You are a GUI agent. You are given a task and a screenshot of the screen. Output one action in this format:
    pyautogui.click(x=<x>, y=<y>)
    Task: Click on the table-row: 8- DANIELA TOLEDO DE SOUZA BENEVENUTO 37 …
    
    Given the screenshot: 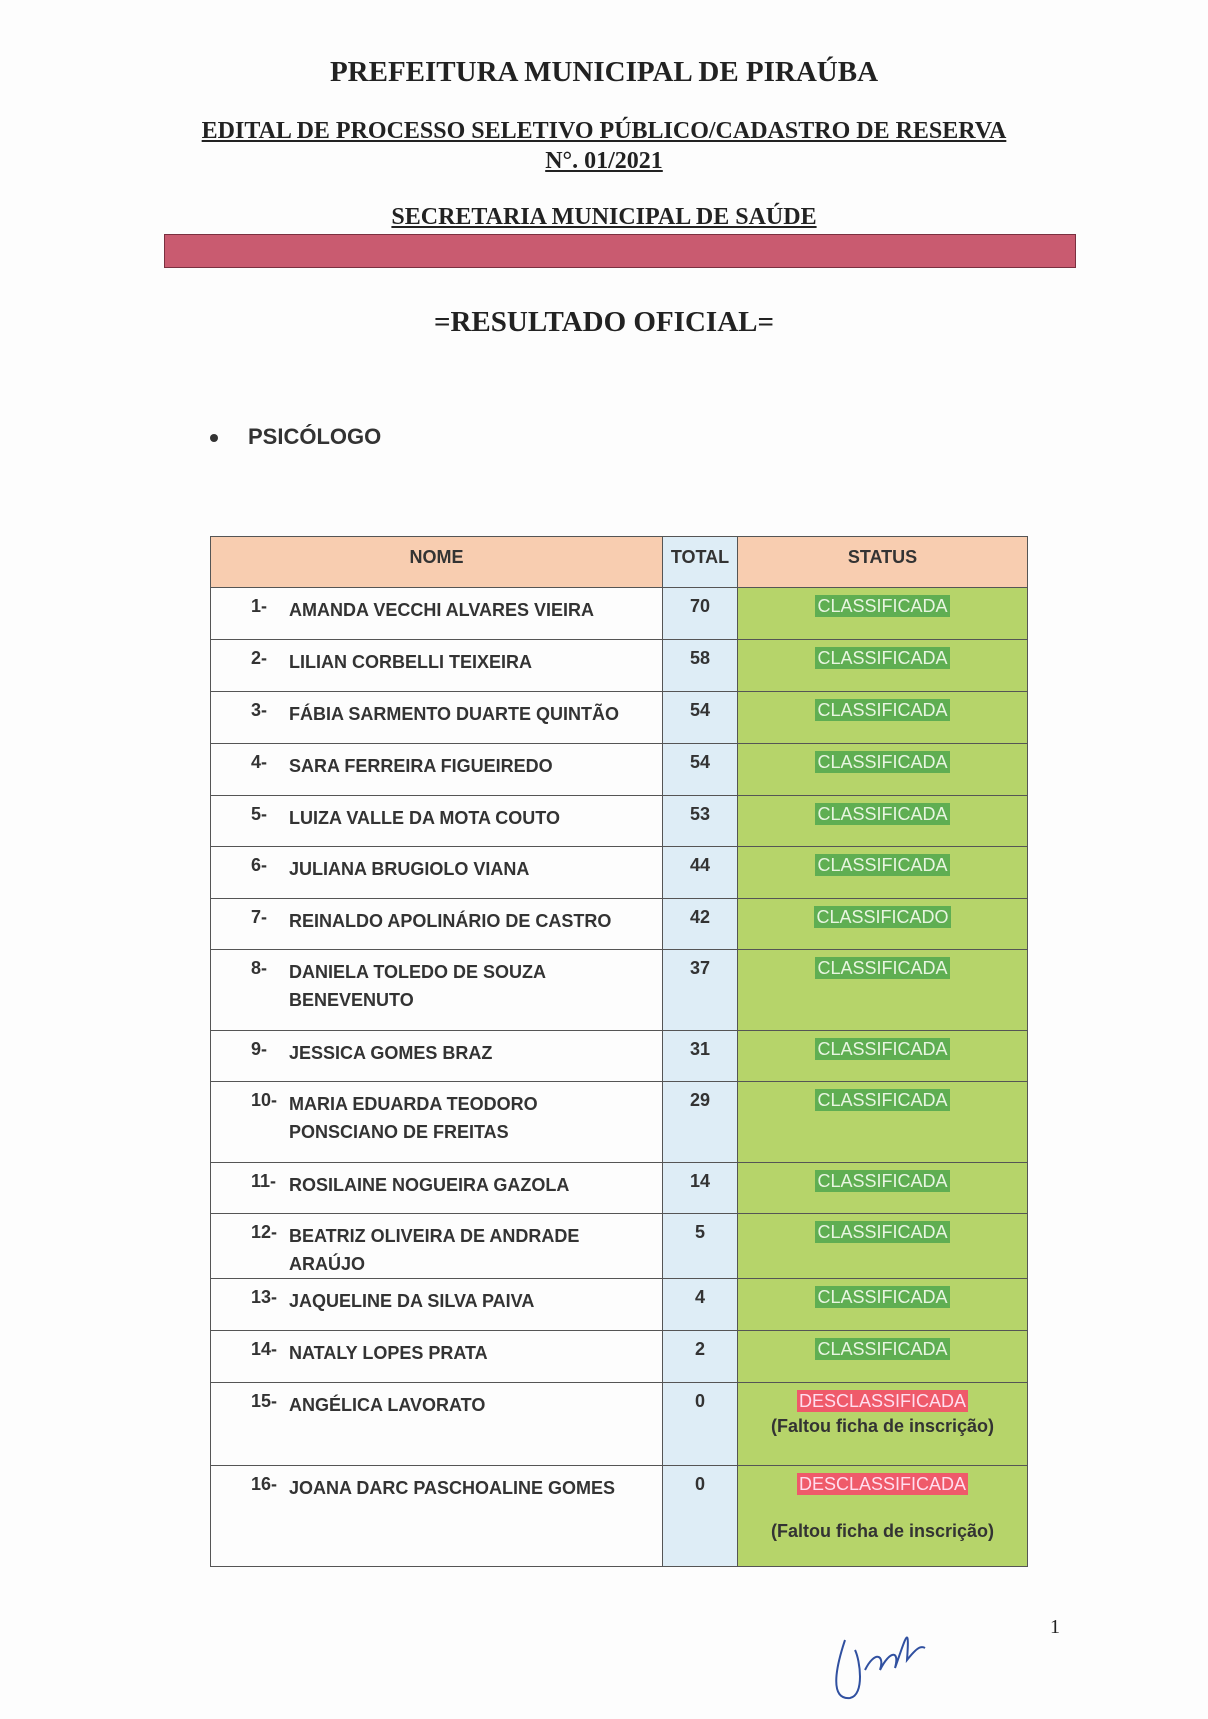 What is the action you would take?
    pyautogui.click(x=619, y=990)
    